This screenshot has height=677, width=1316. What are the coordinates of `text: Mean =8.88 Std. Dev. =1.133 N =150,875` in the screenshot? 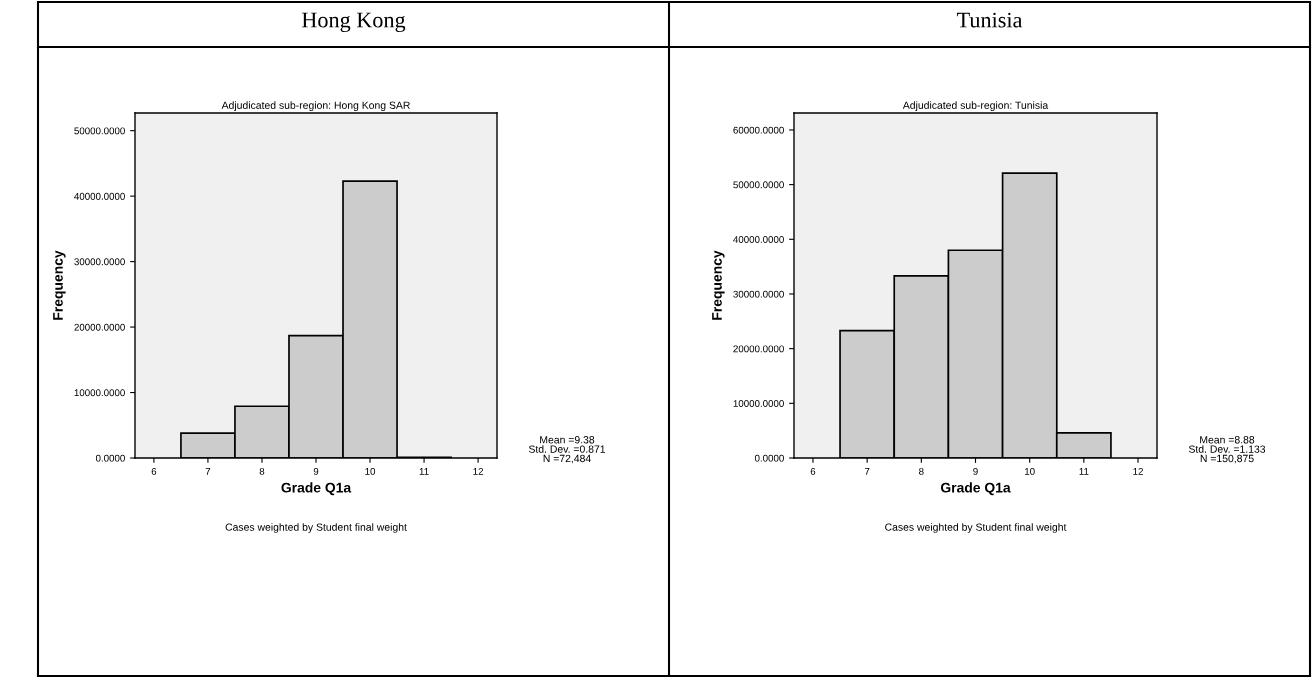 It's located at (1227, 450).